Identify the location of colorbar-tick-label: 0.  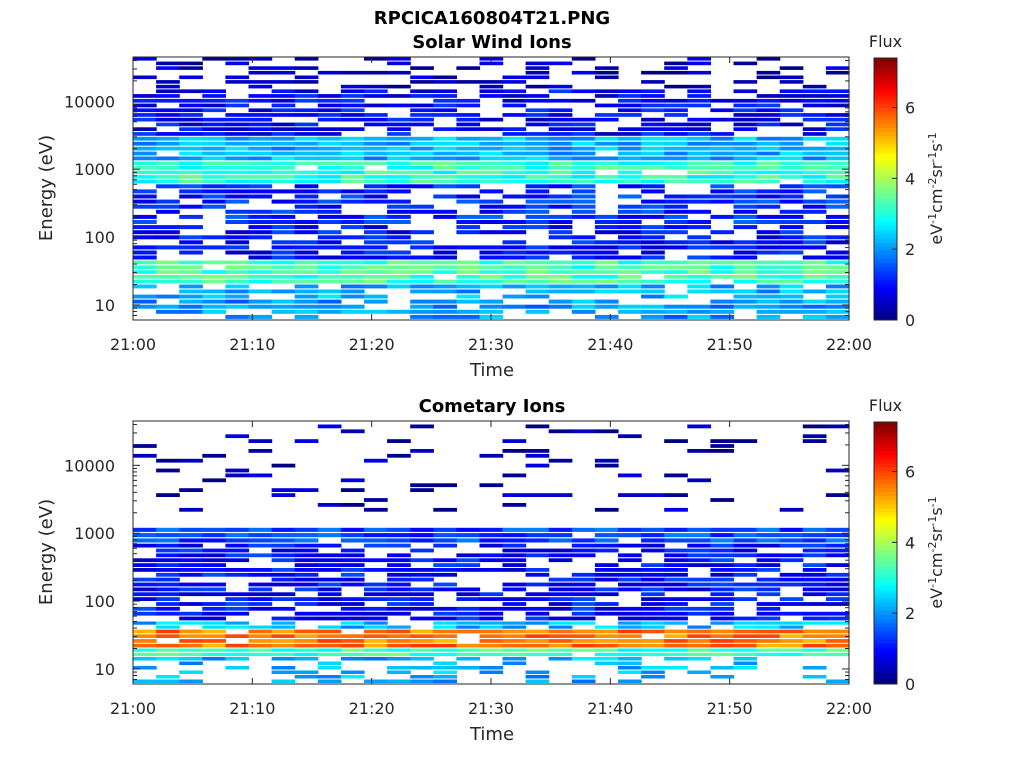
(910, 320).